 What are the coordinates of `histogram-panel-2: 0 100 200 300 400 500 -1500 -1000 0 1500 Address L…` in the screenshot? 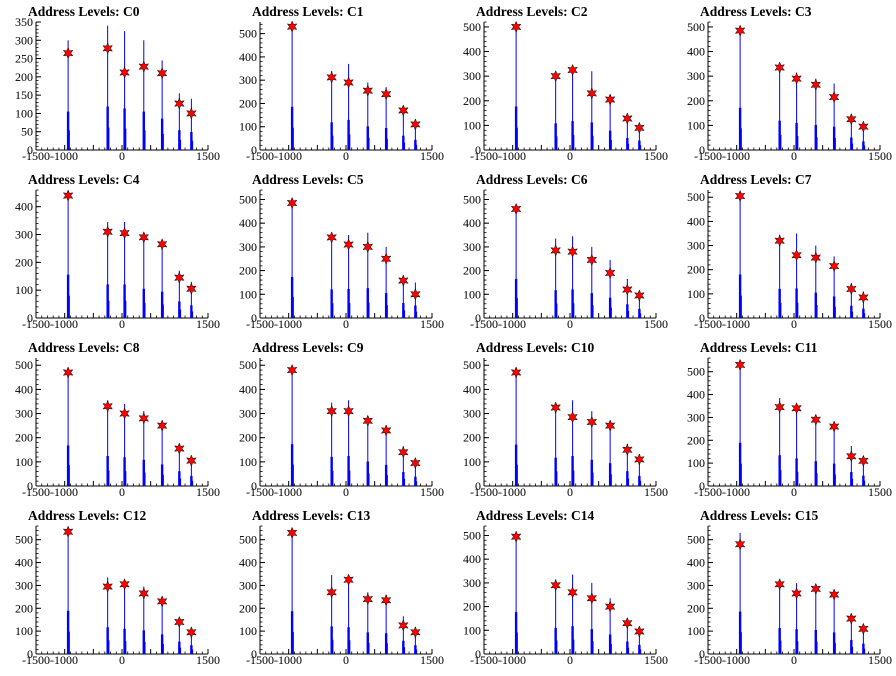 It's located at (560, 88).